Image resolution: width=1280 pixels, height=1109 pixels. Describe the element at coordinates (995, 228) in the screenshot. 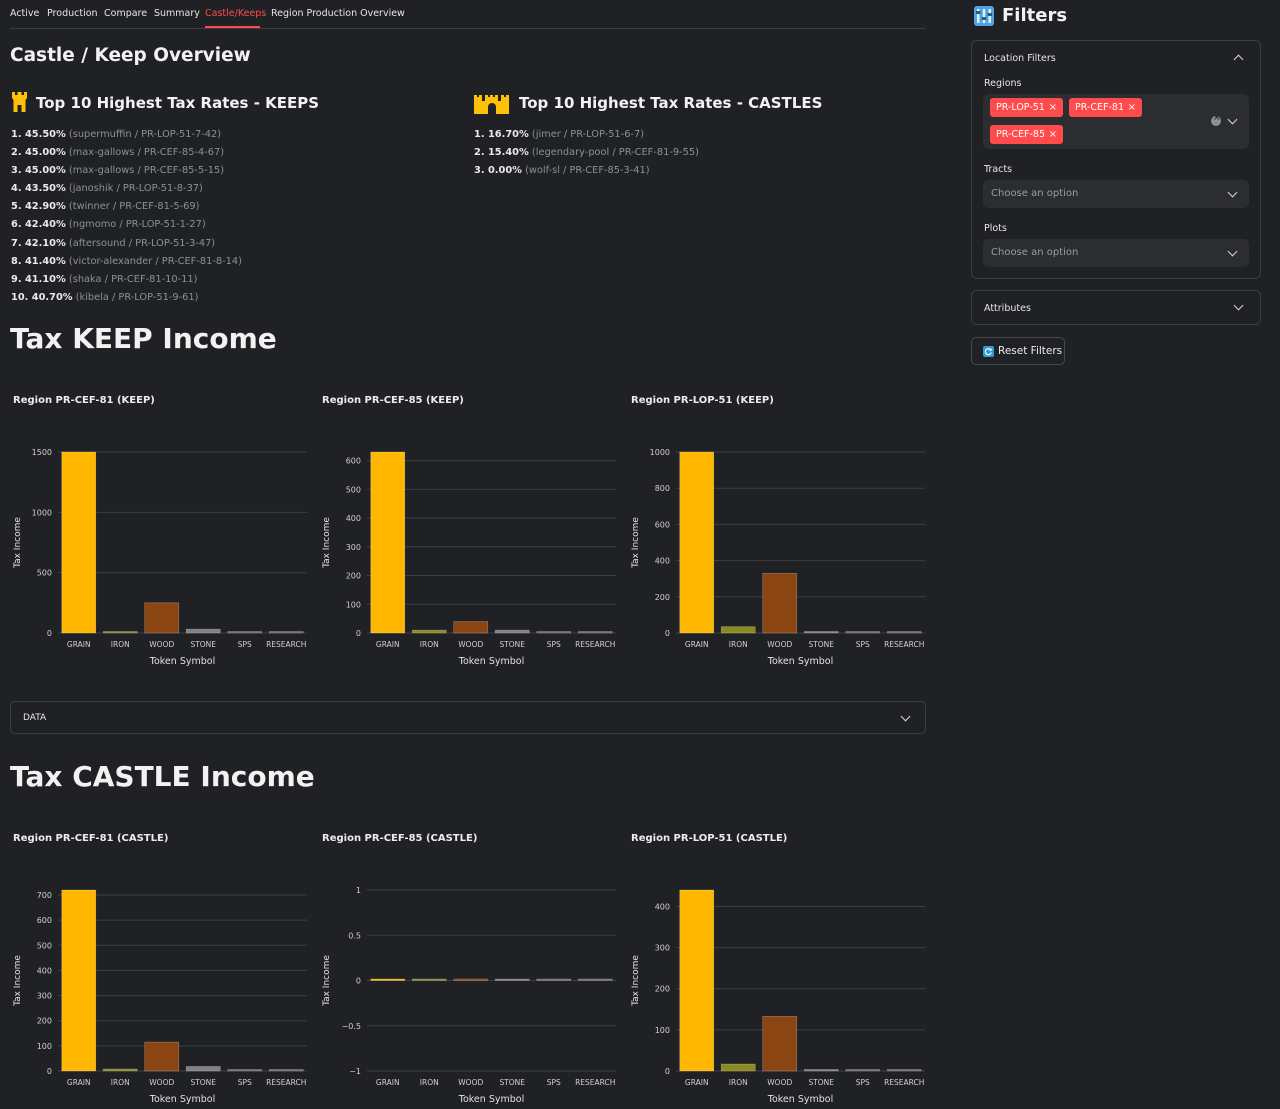

I see `plots-label: Plots` at that location.